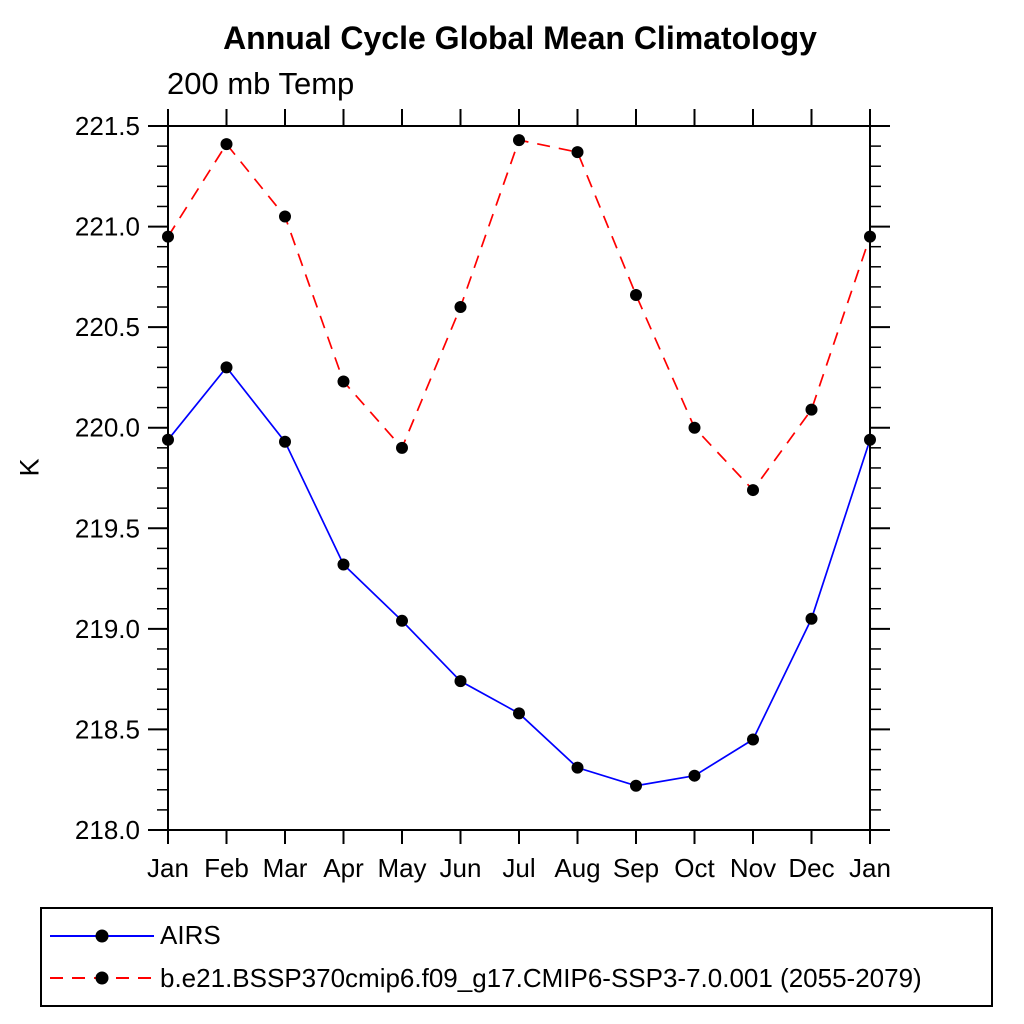 The width and height of the screenshot is (1024, 1024). Describe the element at coordinates (753, 868) in the screenshot. I see `x-tick-label: Nov` at that location.